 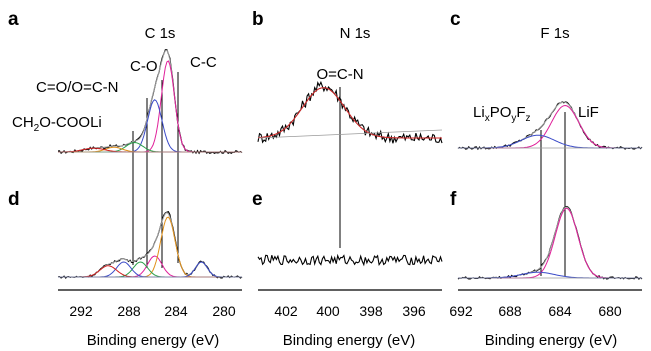 What do you see at coordinates (57, 124) in the screenshot?
I see `peak-label-ch2ocooli: CH2O-COOLi` at bounding box center [57, 124].